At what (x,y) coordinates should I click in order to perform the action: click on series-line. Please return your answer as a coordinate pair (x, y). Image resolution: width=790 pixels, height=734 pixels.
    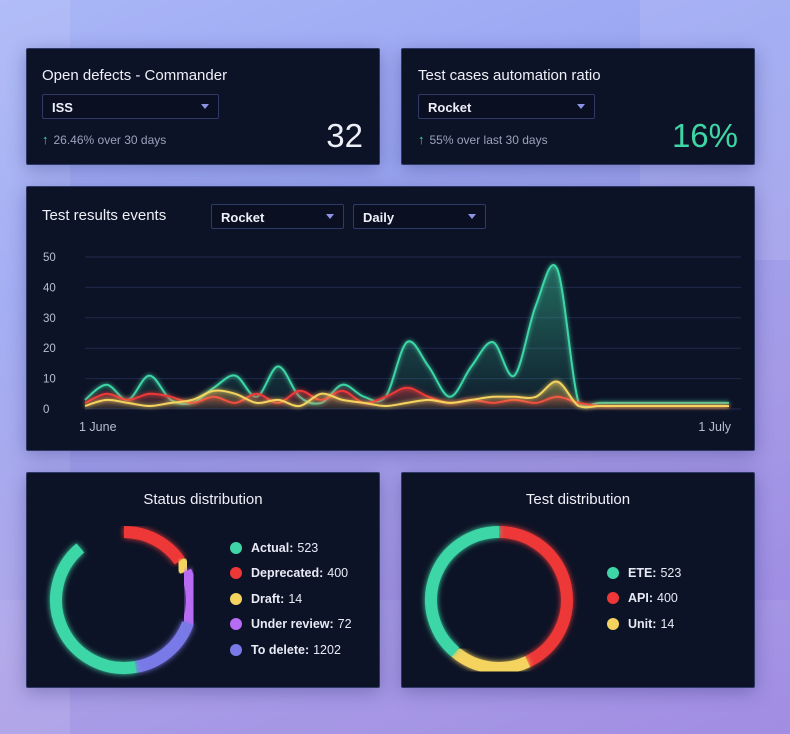
    Looking at the image, I should click on (406, 394).